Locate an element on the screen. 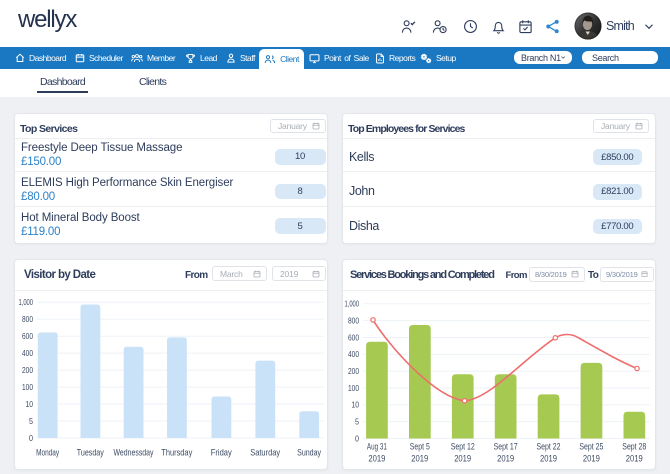 The image size is (670, 474). svg-text: Sept 12 is located at coordinates (463, 447).